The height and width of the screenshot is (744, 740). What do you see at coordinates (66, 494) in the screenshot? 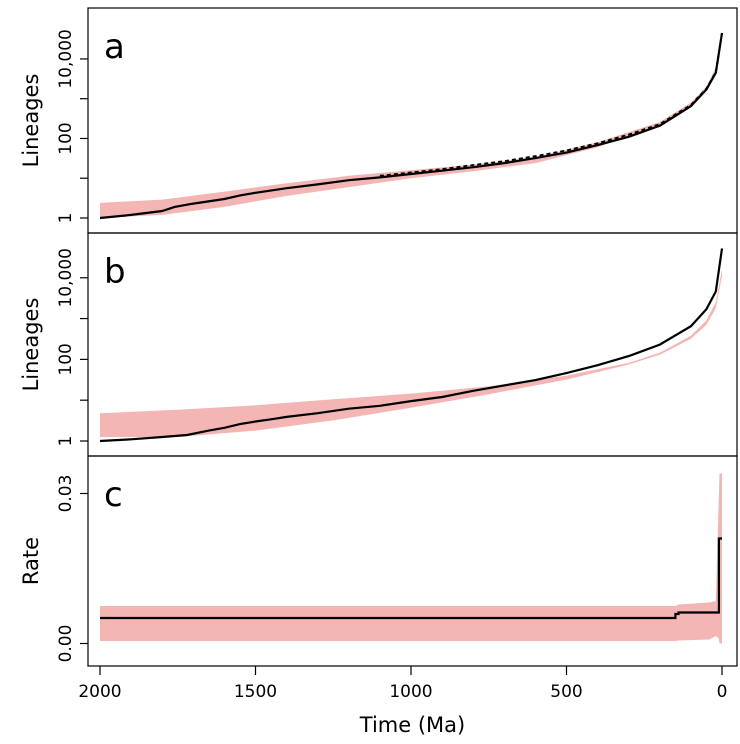
I see `y-tick-label: 0.03` at bounding box center [66, 494].